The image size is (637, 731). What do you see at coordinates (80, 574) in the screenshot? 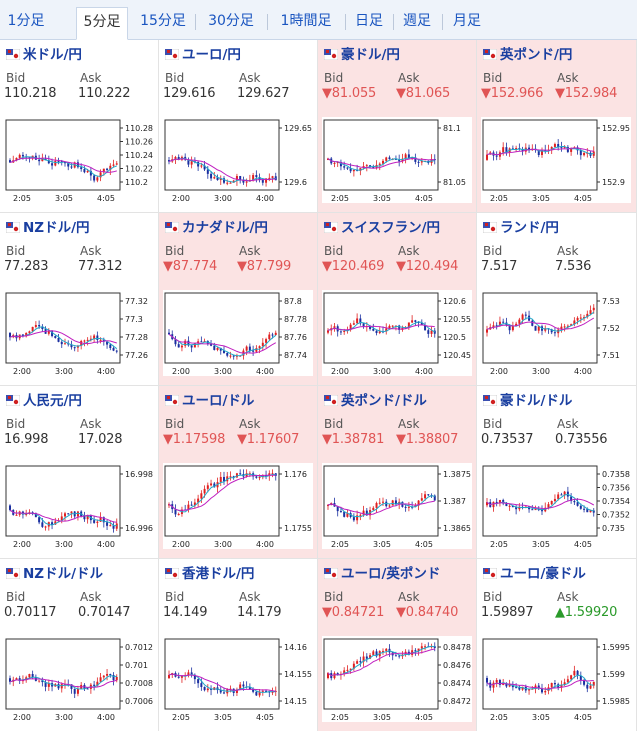
I see `pair-title: NZドル/ドル` at bounding box center [80, 574].